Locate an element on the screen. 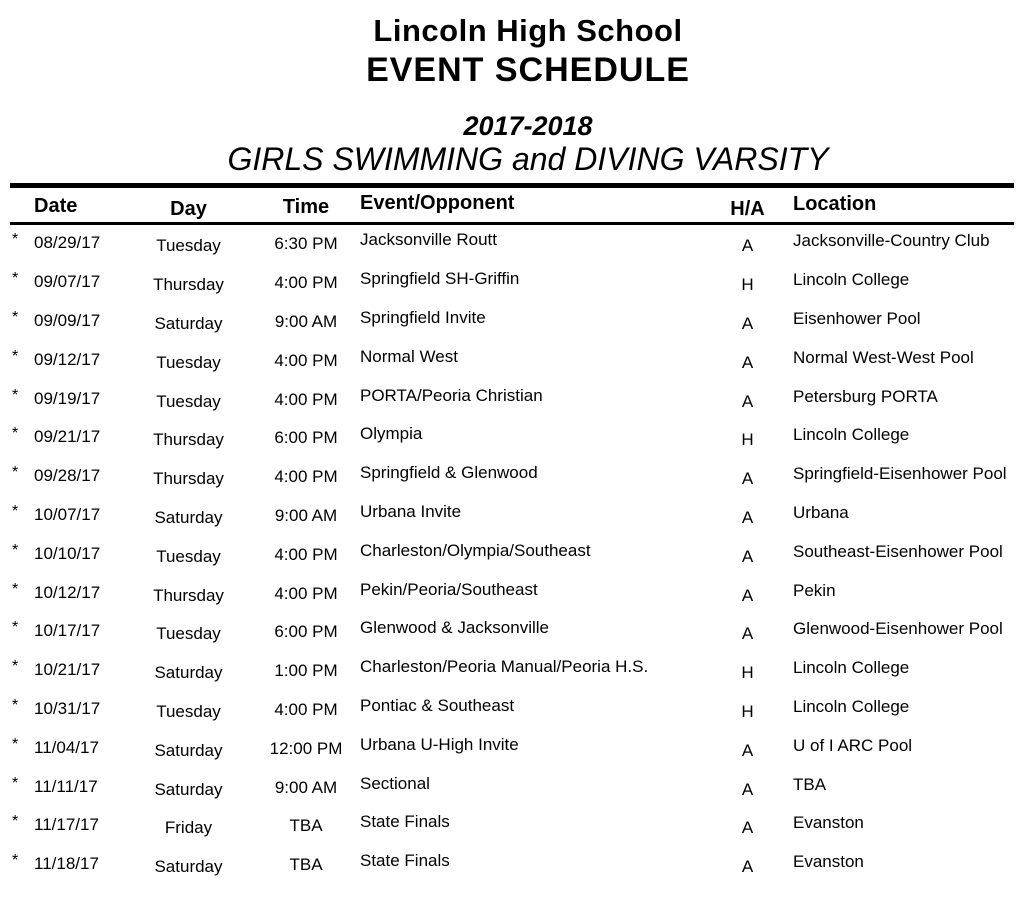 Image resolution: width=1024 pixels, height=900 pixels. date-cell: 09/07/17 is located at coordinates (67, 282).